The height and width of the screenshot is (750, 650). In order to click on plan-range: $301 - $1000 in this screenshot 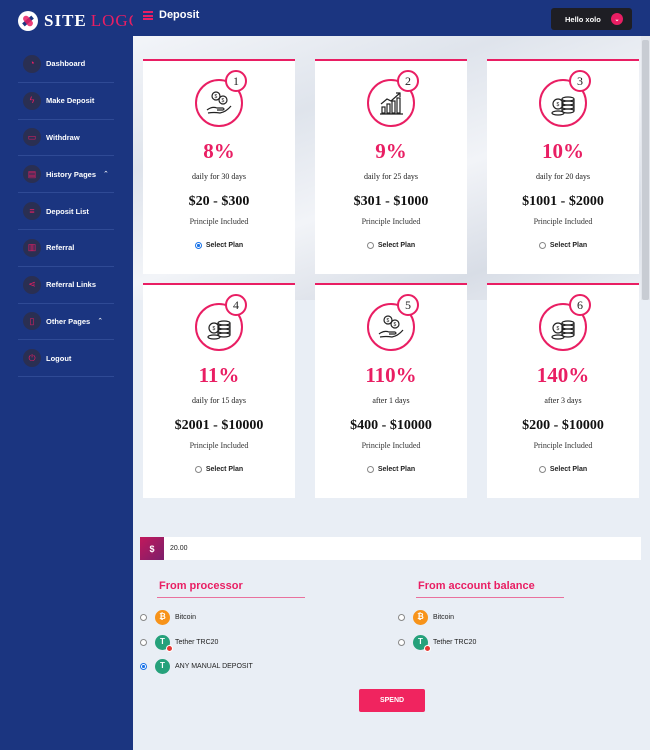, I will do `click(391, 201)`.